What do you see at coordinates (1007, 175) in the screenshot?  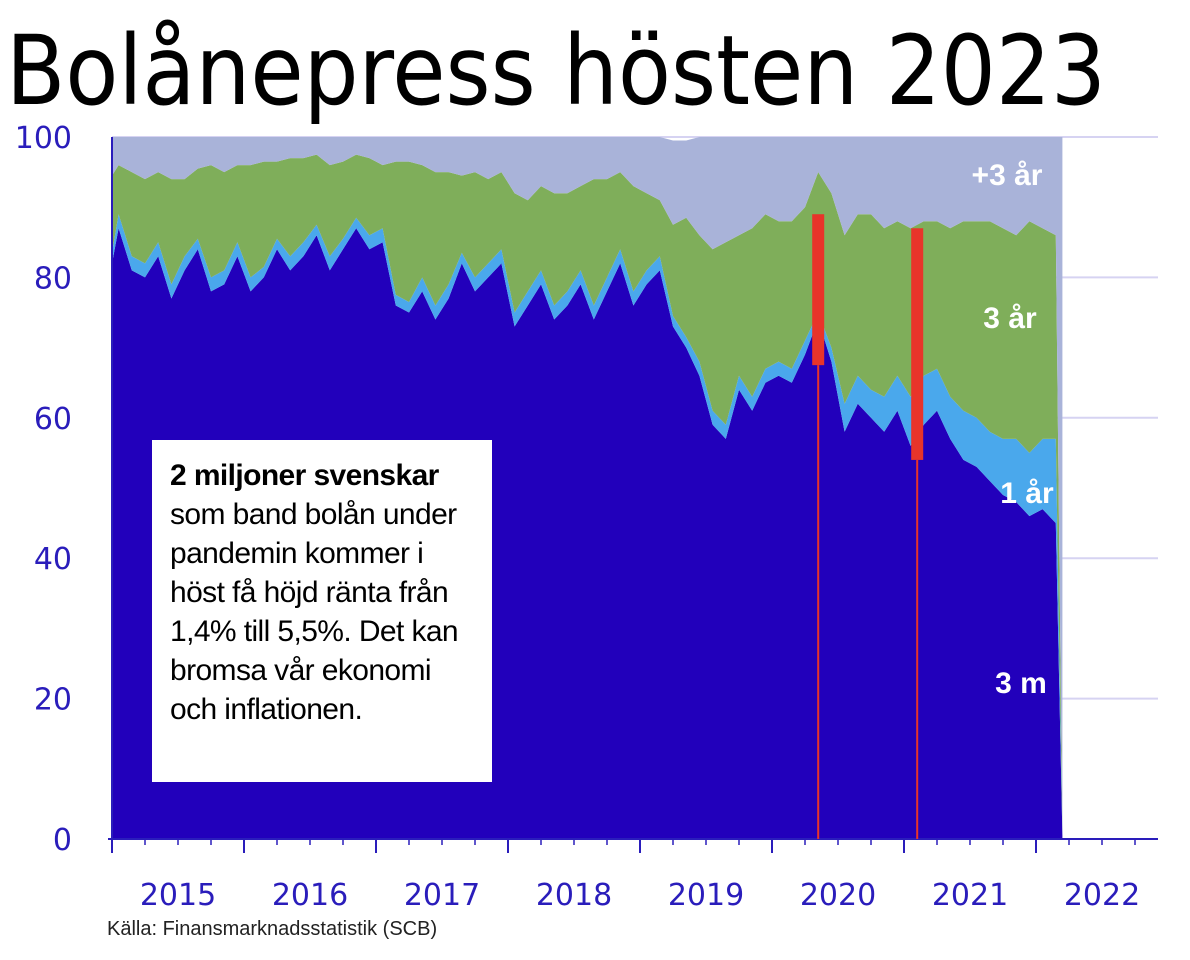 I see `series-label: +3 år` at bounding box center [1007, 175].